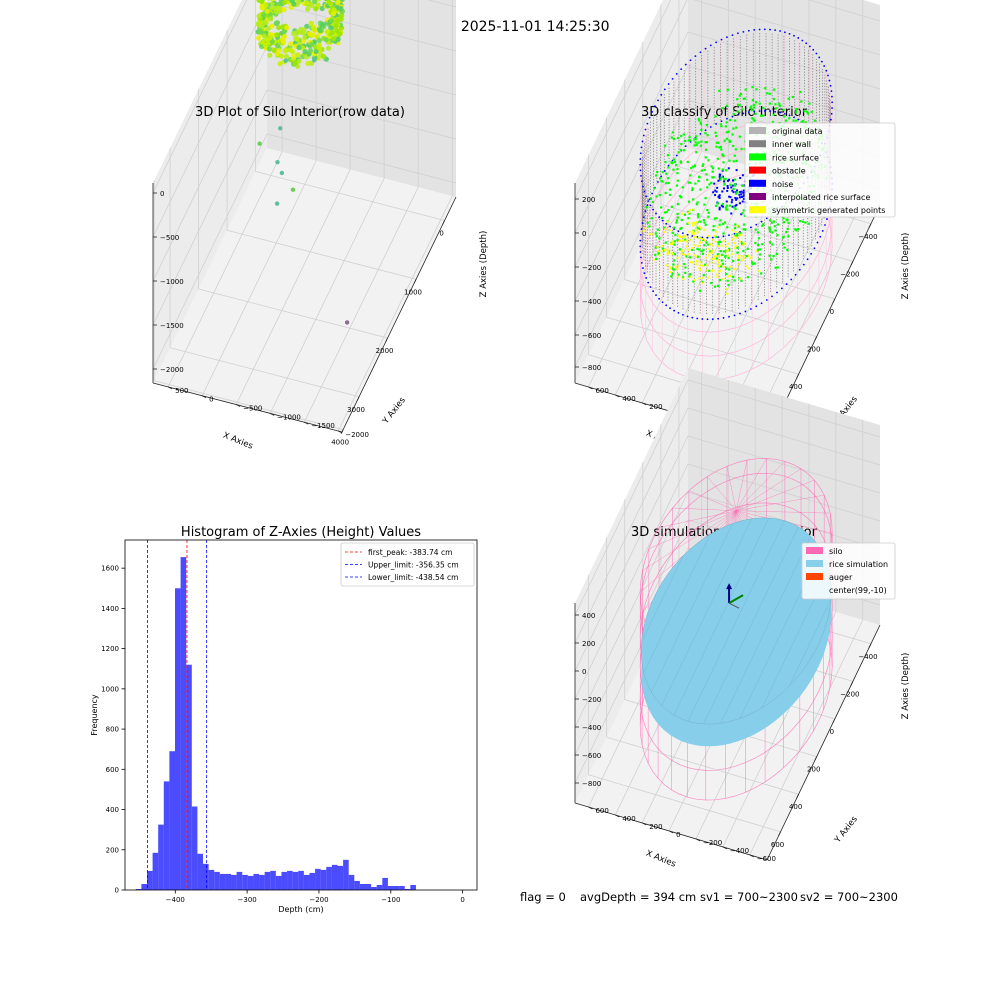 The image size is (1000, 1000). I want to click on legend-swatch, so click(757, 196).